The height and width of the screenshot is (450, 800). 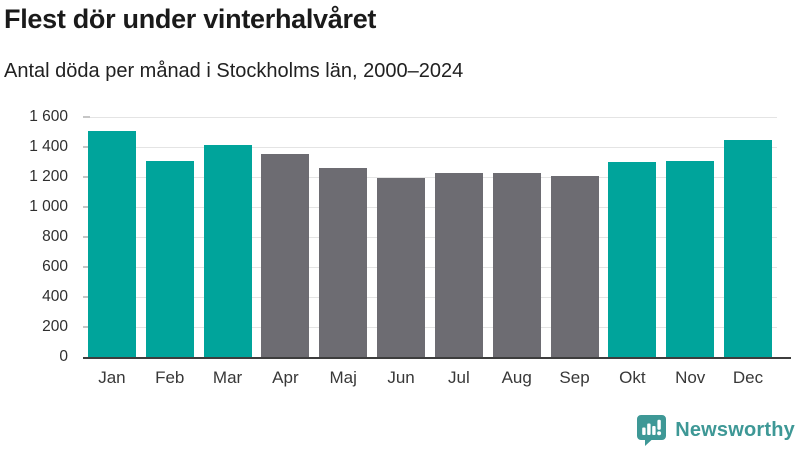 I want to click on y-tick-label: 400, so click(x=55, y=296).